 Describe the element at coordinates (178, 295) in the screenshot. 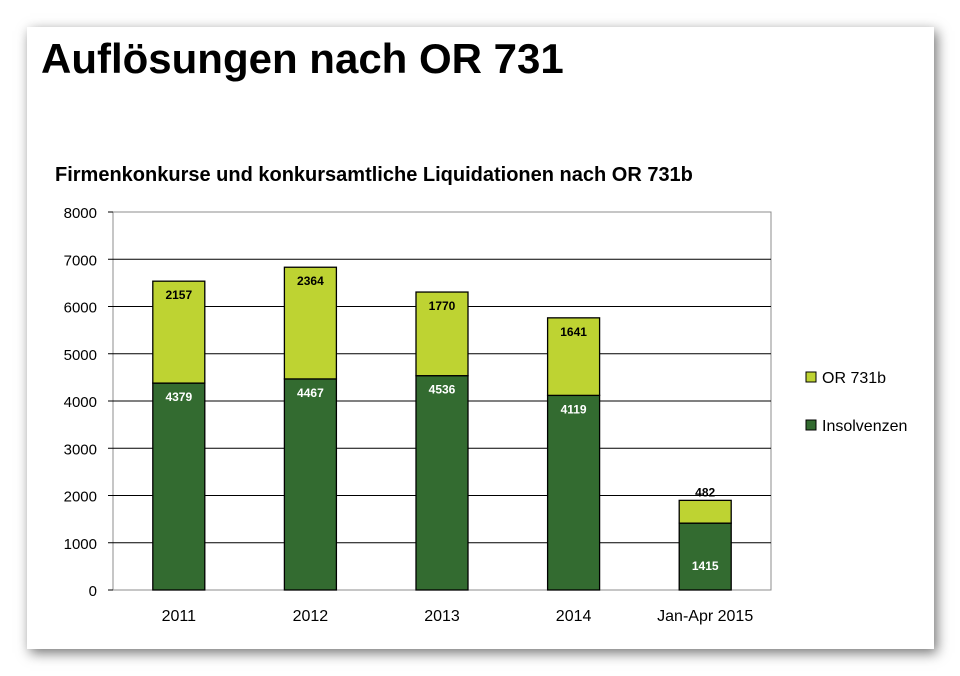

I see `data-label: 2157` at that location.